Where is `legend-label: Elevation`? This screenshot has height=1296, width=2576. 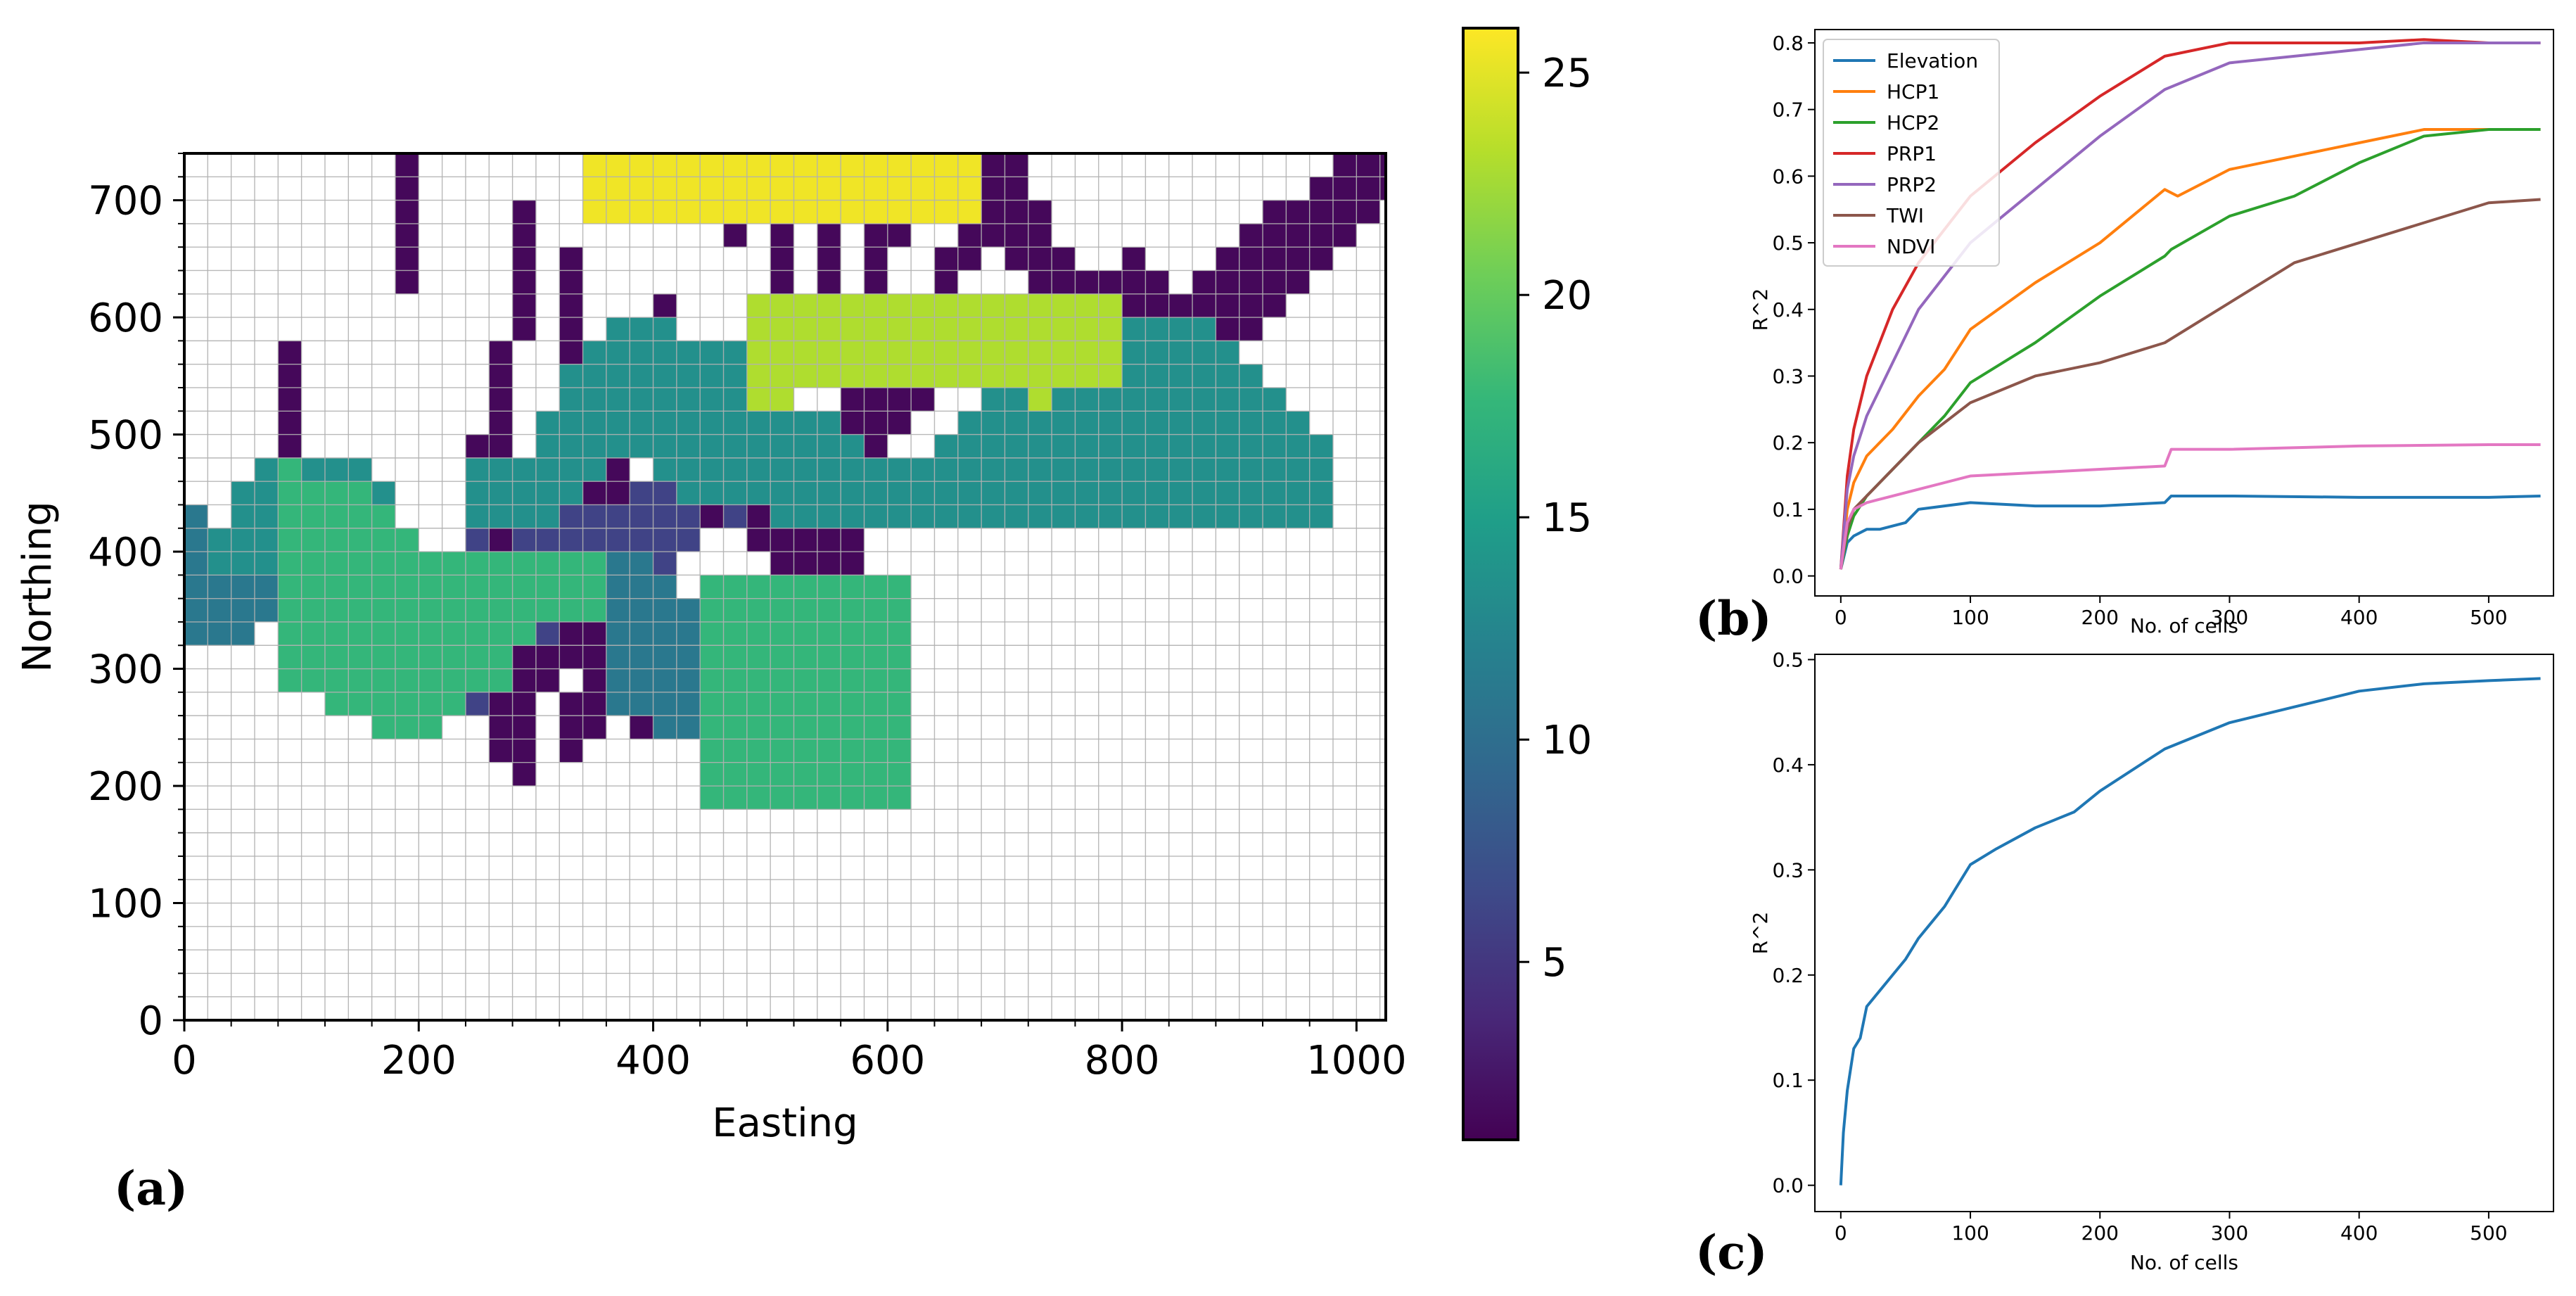 legend-label: Elevation is located at coordinates (1932, 60).